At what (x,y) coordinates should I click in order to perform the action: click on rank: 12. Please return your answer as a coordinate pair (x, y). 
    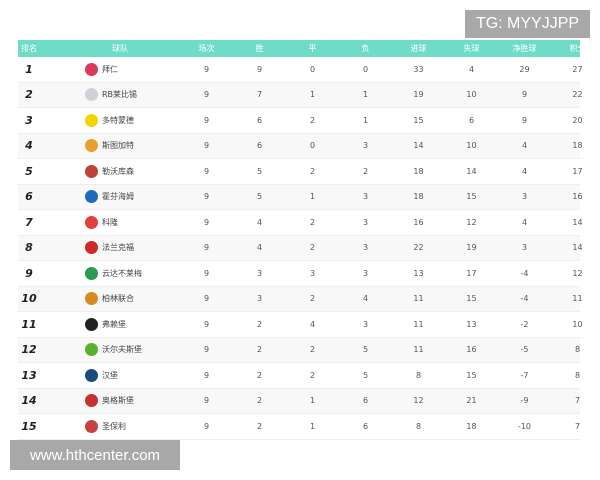
    Looking at the image, I should click on (29, 350).